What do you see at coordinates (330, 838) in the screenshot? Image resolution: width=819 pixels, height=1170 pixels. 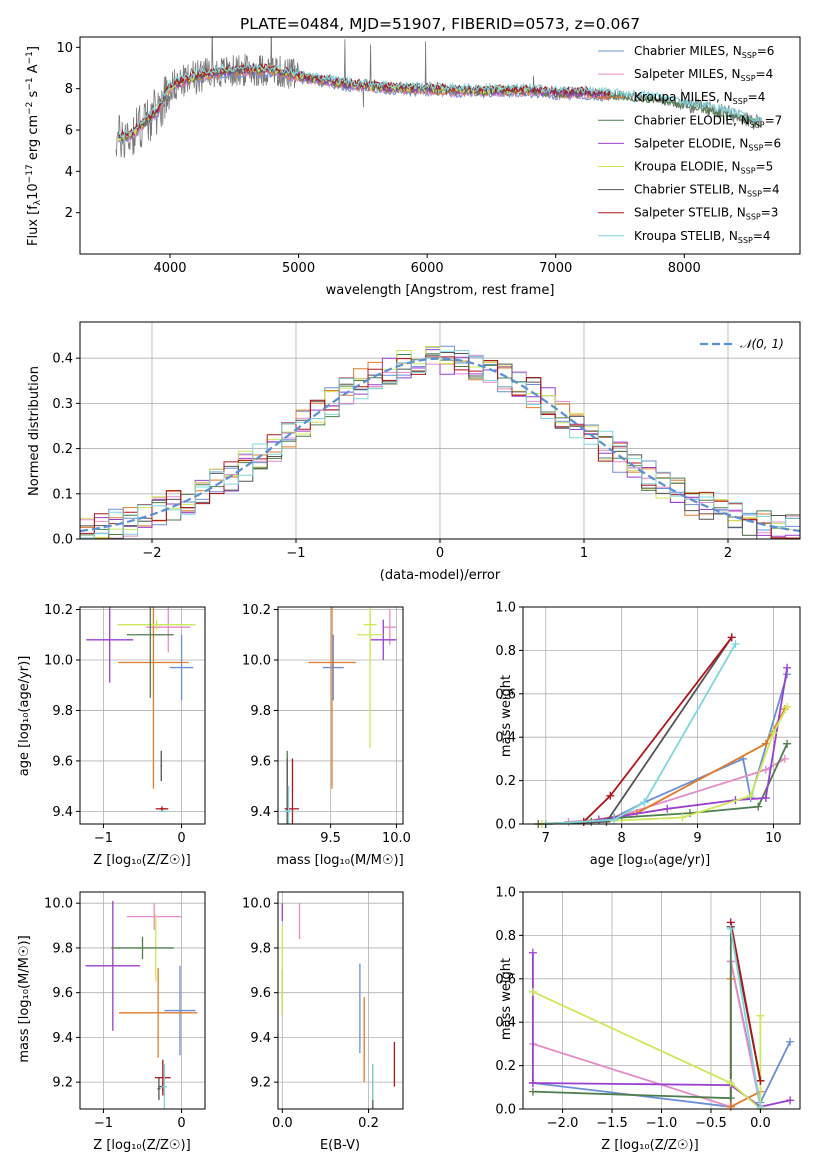 I see `x-tick-label: 9.5` at bounding box center [330, 838].